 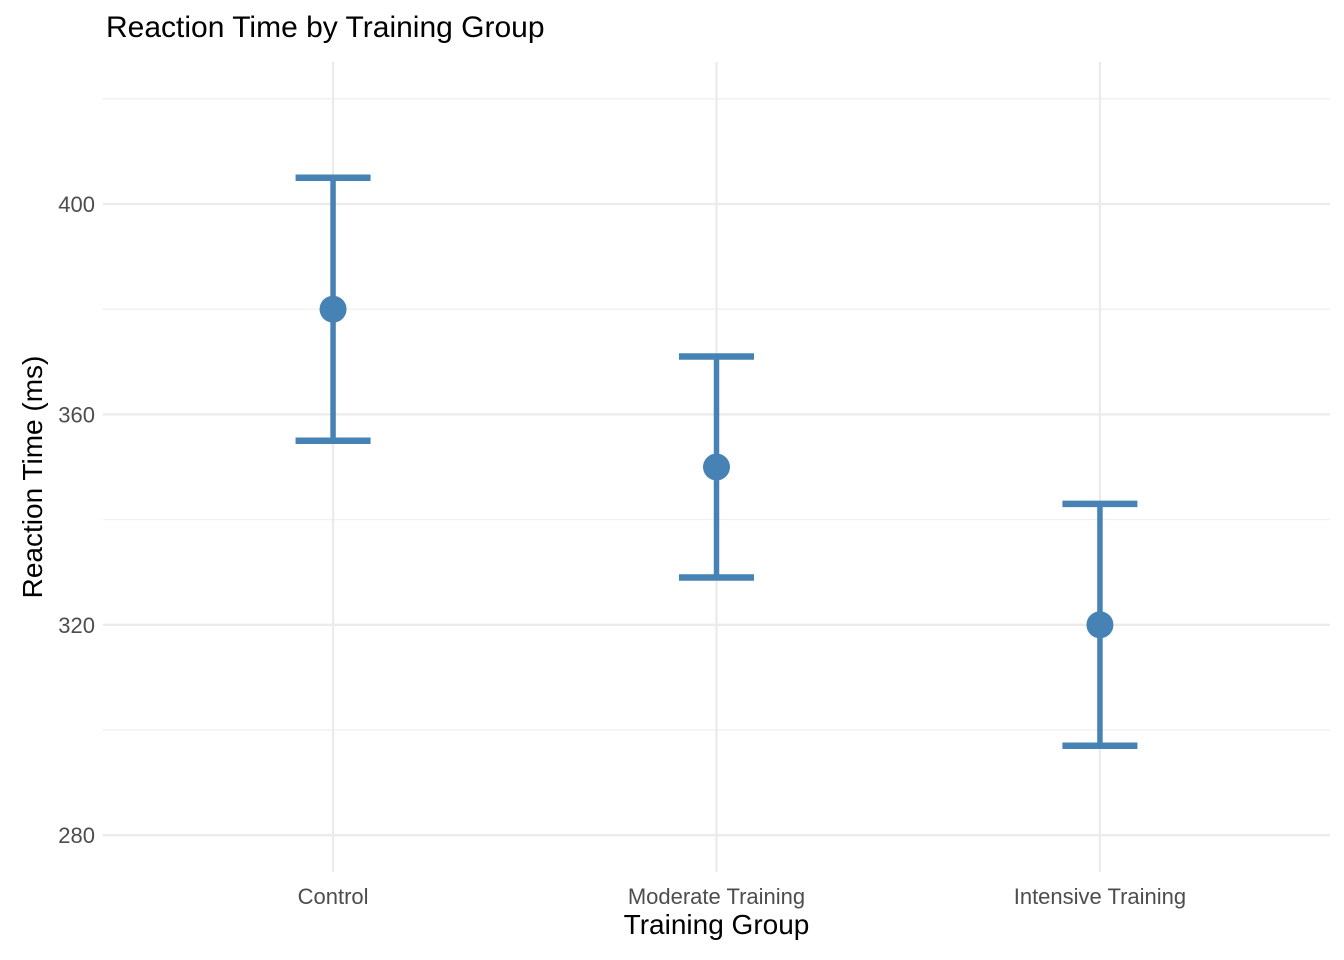 What do you see at coordinates (76, 625) in the screenshot?
I see `y-tick-label-320: 320` at bounding box center [76, 625].